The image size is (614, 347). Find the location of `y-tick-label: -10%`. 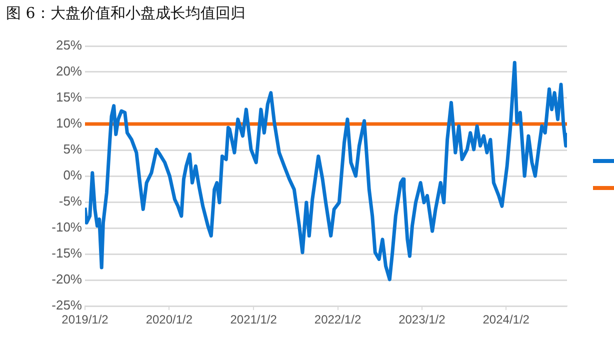

y-tick-label: -10% is located at coordinates (67, 227).